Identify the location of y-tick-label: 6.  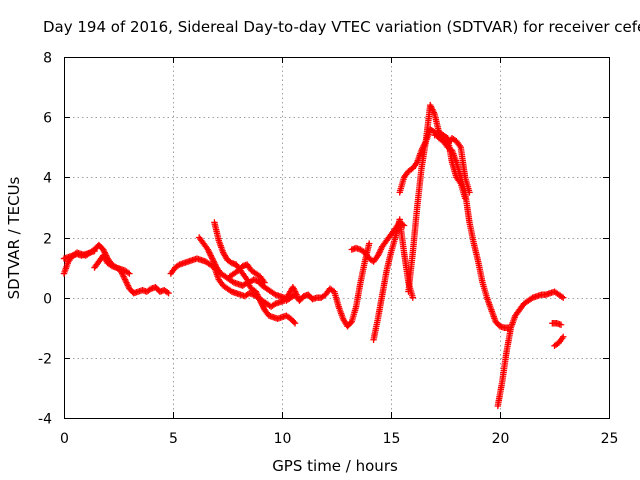
(47, 119).